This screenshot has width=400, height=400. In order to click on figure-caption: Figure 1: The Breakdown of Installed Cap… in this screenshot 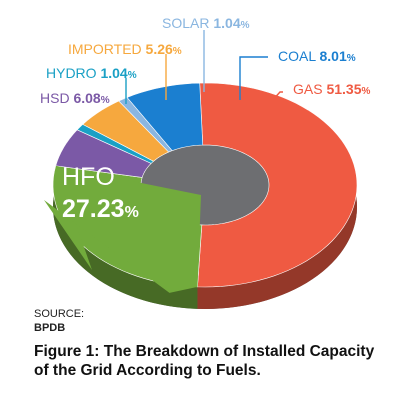, I will do `click(204, 361)`.